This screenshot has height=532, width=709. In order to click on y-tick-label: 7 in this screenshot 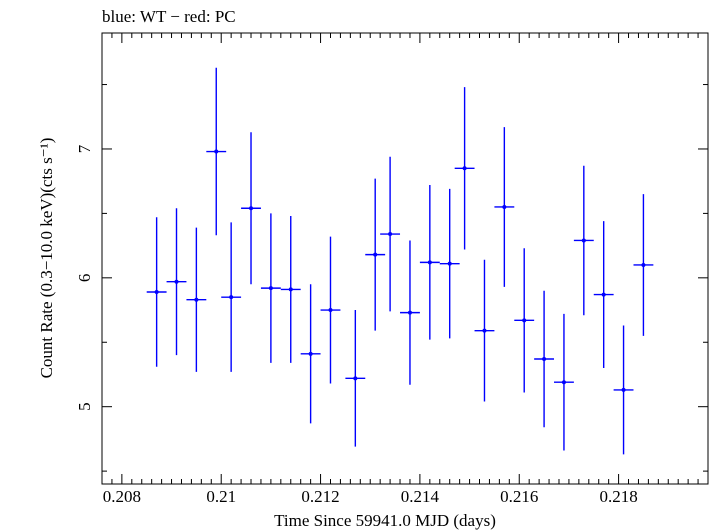, I will do `click(84, 148)`.